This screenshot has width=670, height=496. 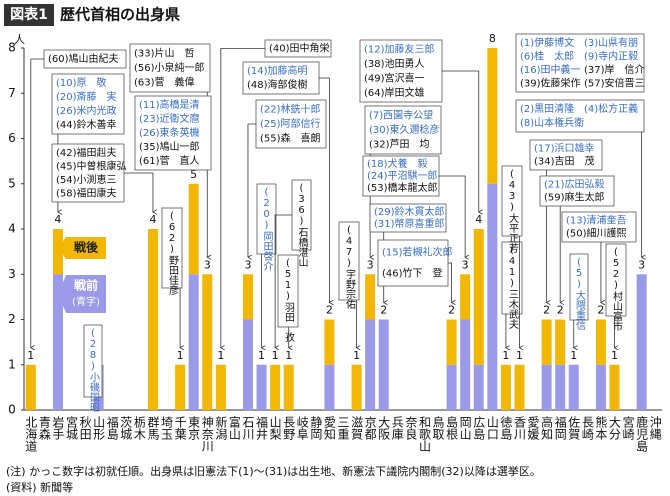 I want to click on annotation-text: (30)東久邇稔彦, so click(x=404, y=129).